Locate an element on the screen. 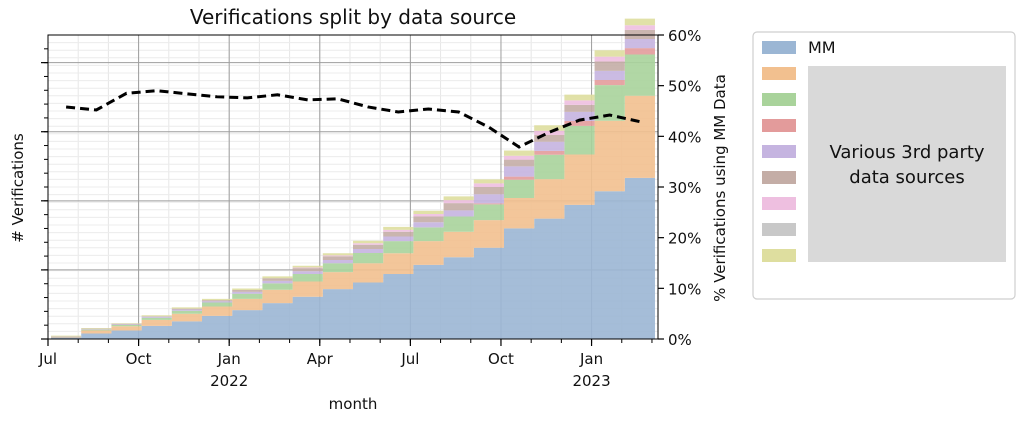  legend-group-note-line2: data sources is located at coordinates (906, 177).